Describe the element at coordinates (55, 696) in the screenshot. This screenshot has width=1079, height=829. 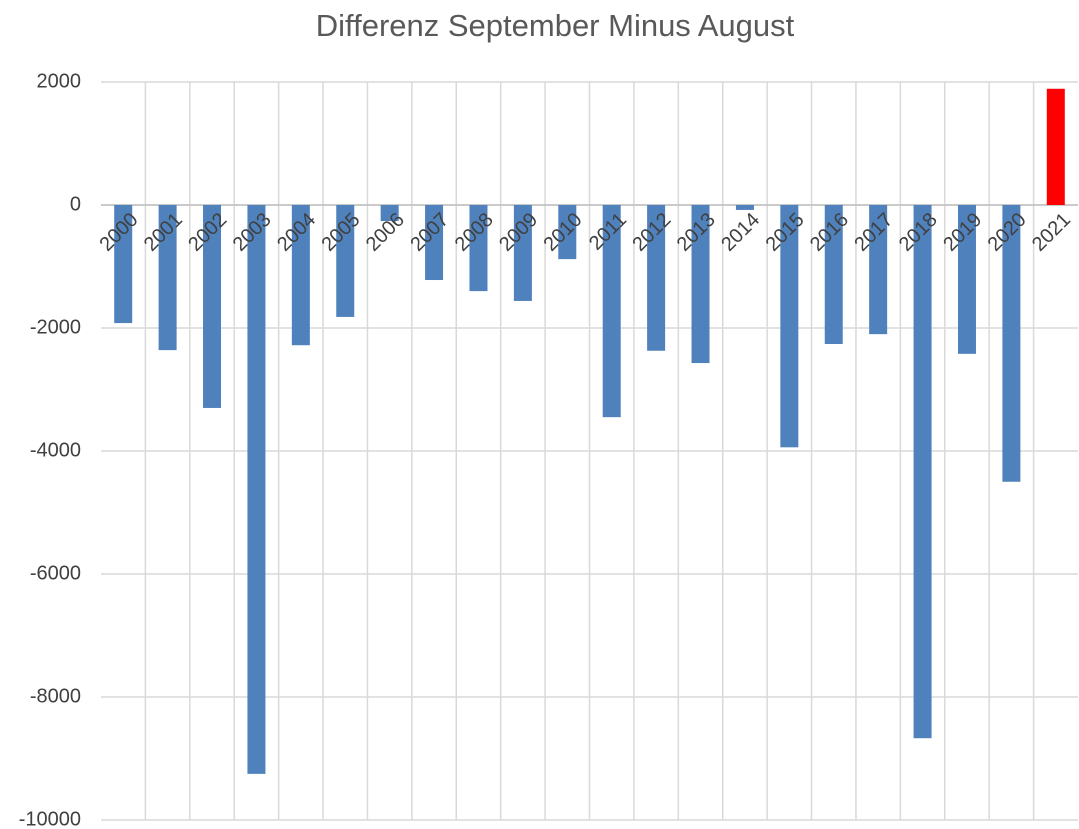
I see `y-tick-label: -8000` at that location.